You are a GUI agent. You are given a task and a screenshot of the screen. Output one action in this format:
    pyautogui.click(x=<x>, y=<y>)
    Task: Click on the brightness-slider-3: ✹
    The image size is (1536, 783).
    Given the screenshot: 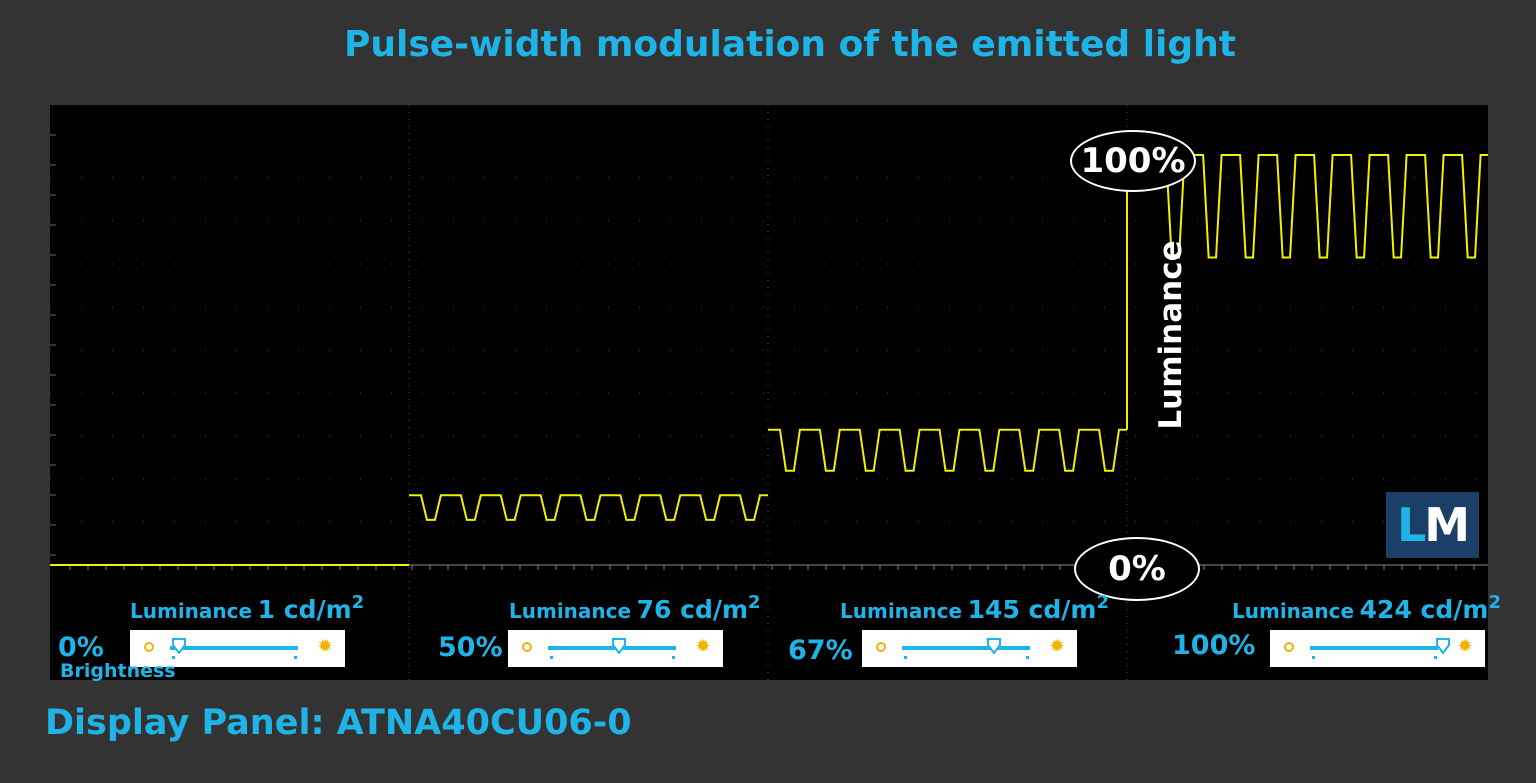 What is the action you would take?
    pyautogui.click(x=1377, y=648)
    